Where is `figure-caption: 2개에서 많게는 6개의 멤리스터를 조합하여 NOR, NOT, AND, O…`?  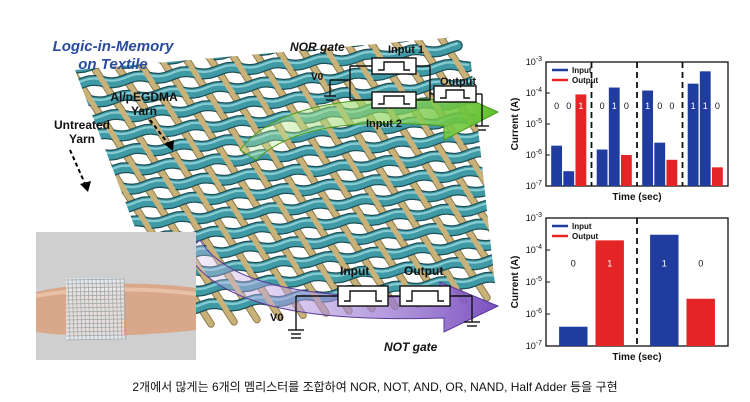 figure-caption: 2개에서 많게는 6개의 멤리스터를 조합하여 NOR, NOT, AND, O… is located at coordinates (375, 387).